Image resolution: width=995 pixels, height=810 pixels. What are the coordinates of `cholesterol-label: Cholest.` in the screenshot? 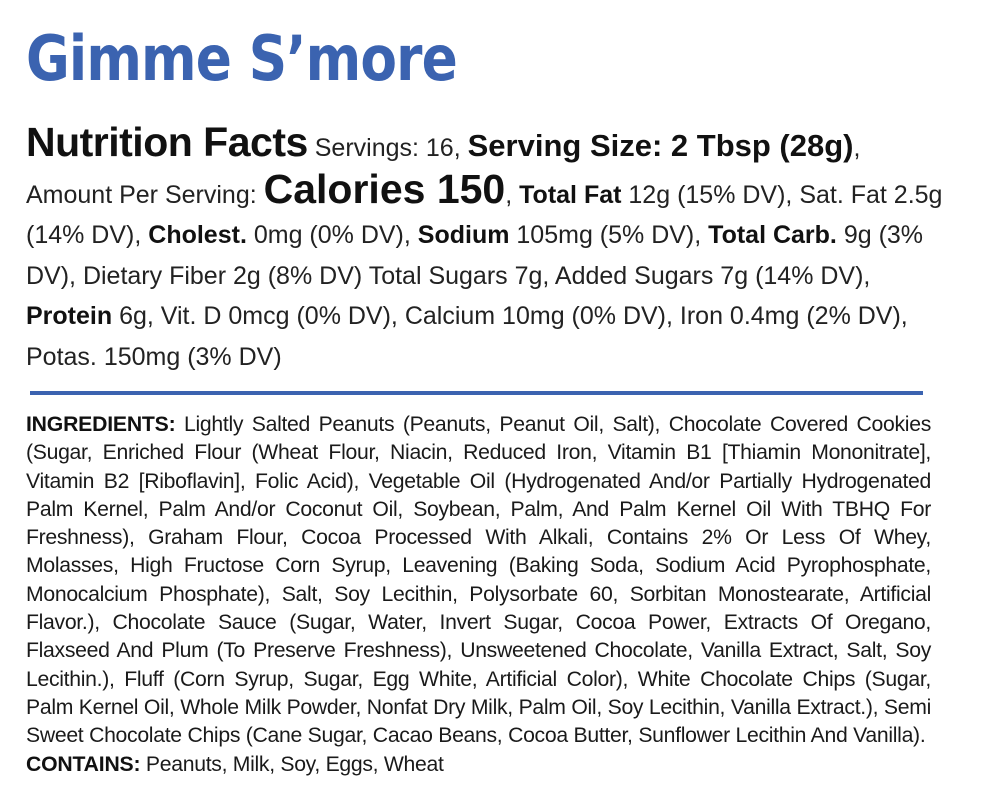 It's located at (197, 235).